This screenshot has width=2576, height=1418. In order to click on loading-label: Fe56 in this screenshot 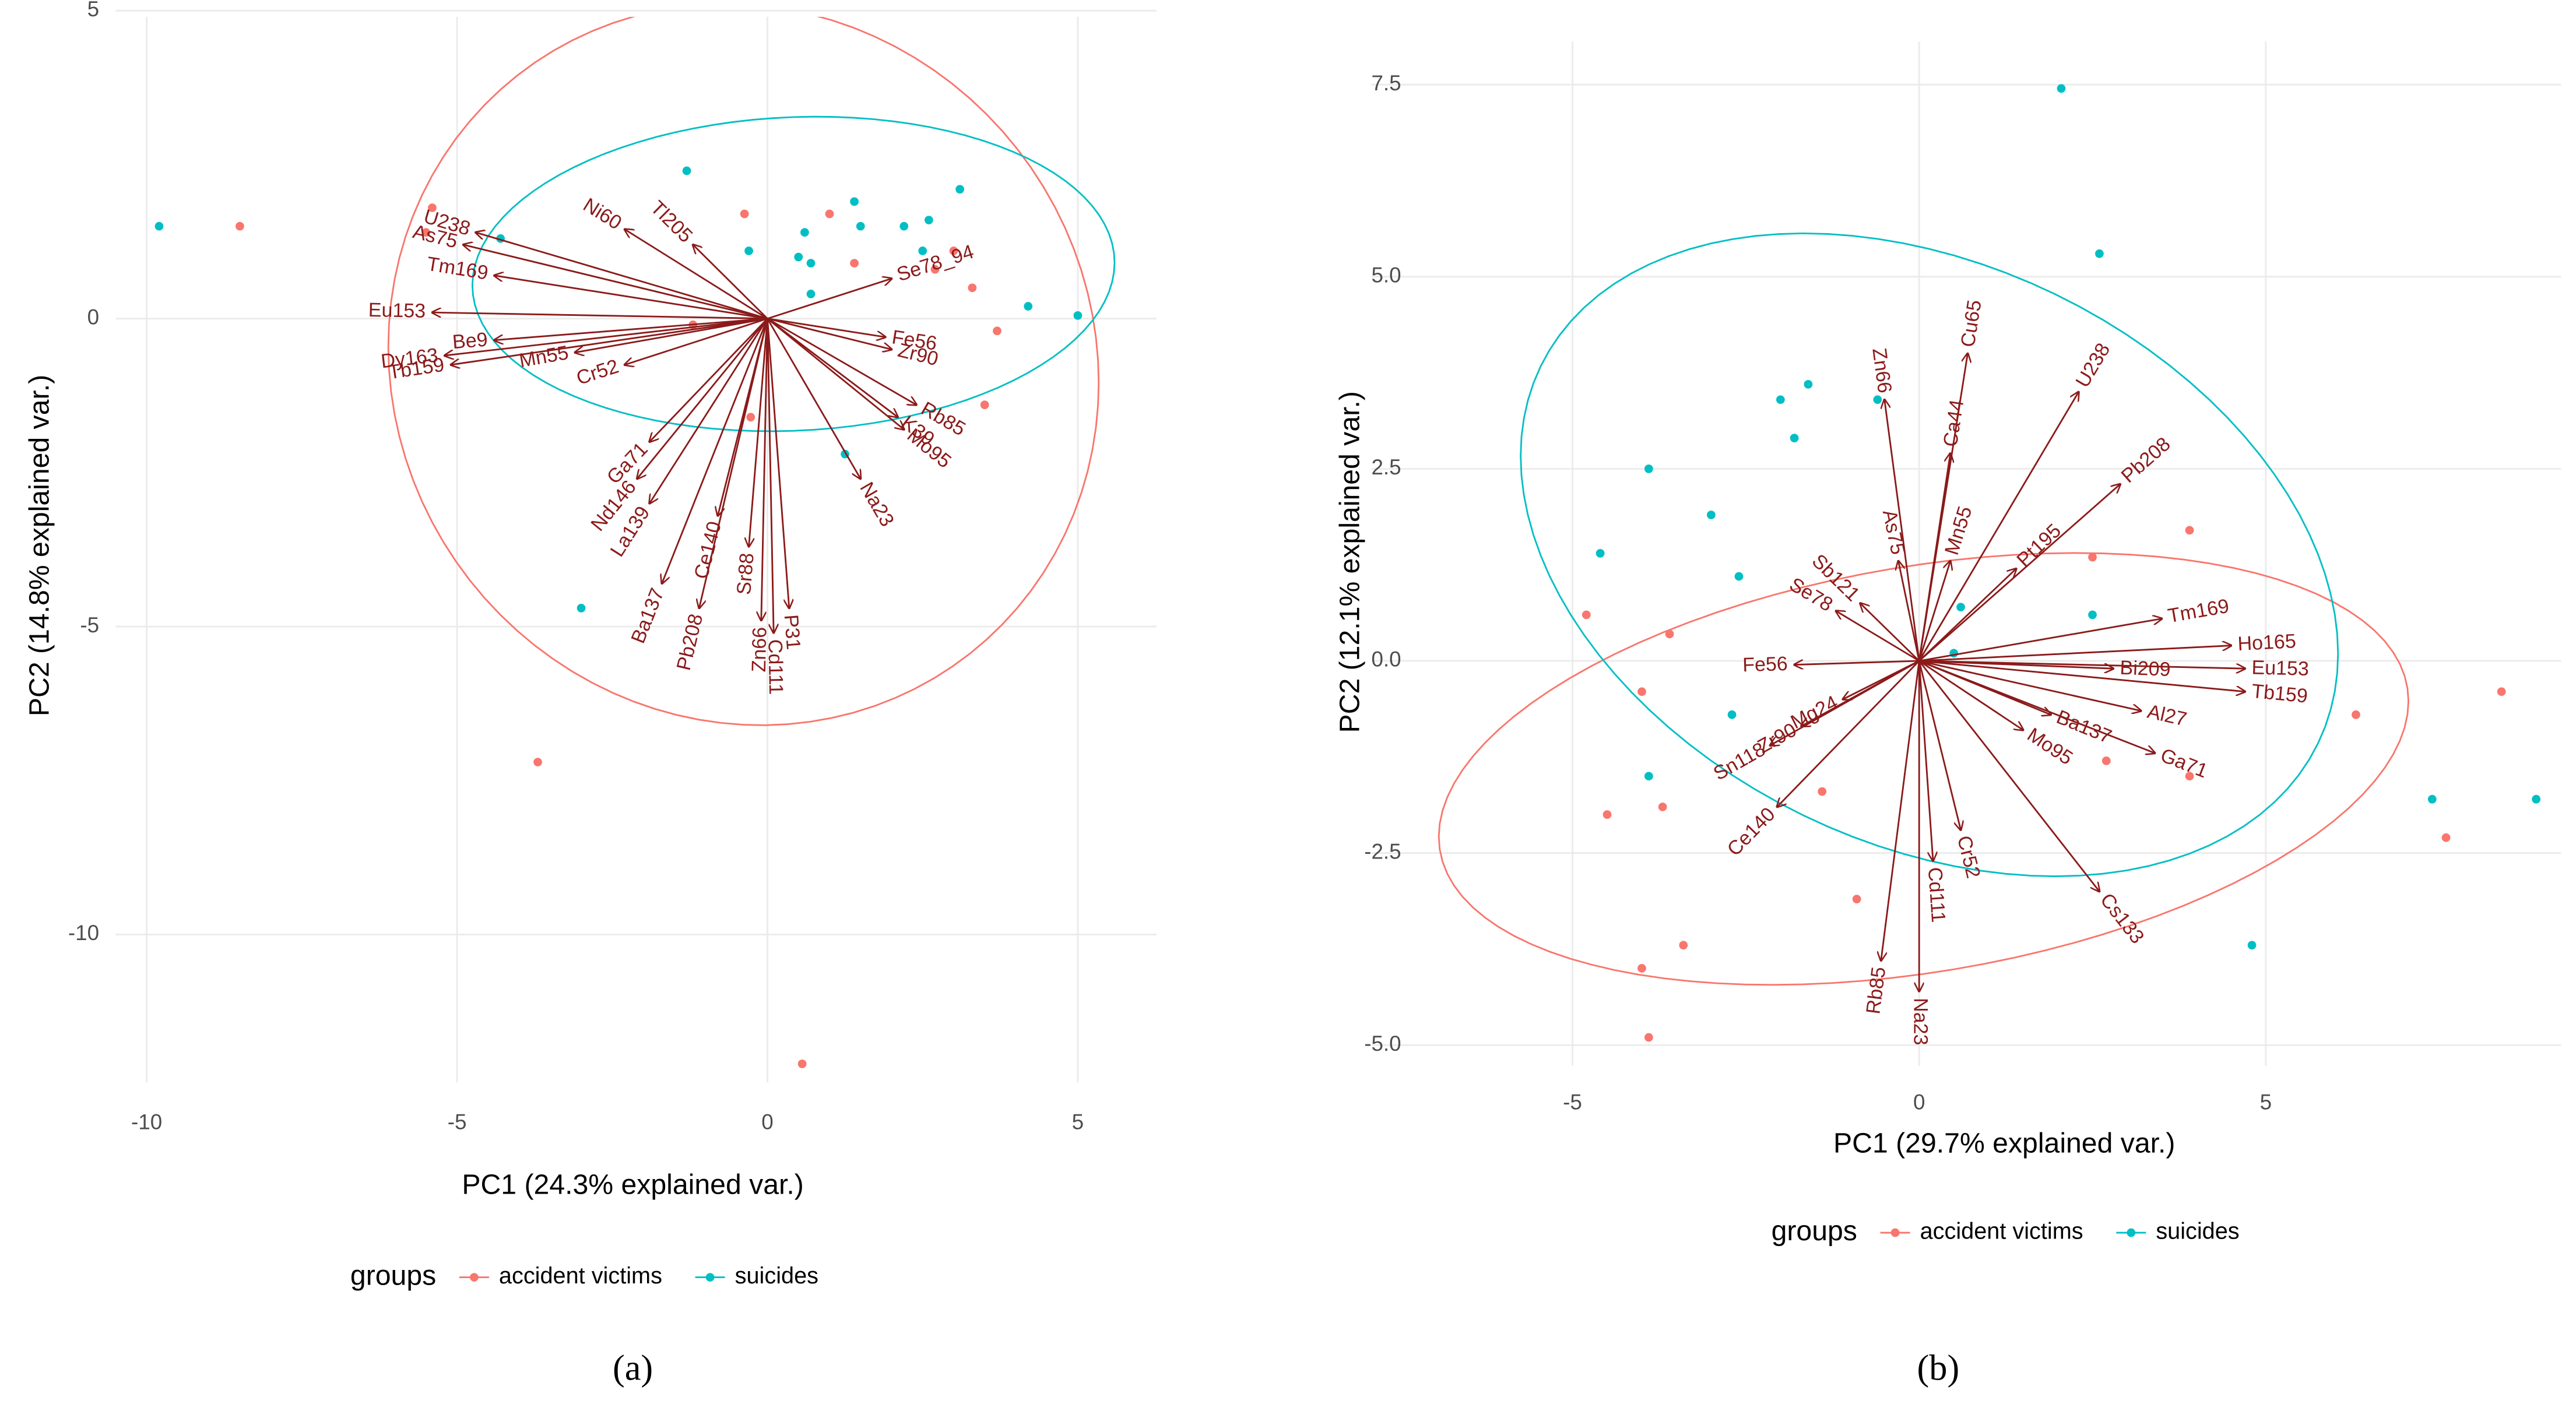, I will do `click(1765, 664)`.